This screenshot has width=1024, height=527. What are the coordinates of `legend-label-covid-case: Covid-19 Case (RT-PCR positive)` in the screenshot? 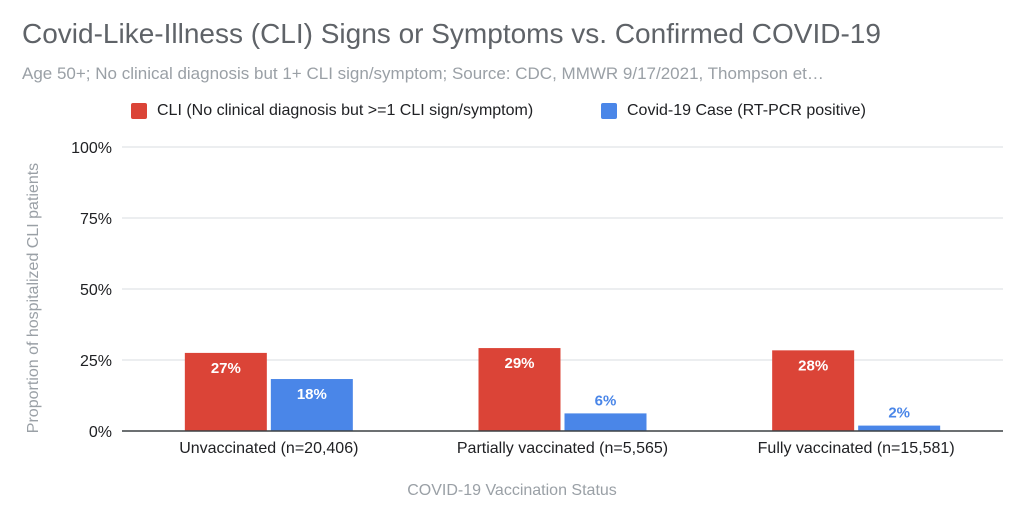 It's located at (746, 110).